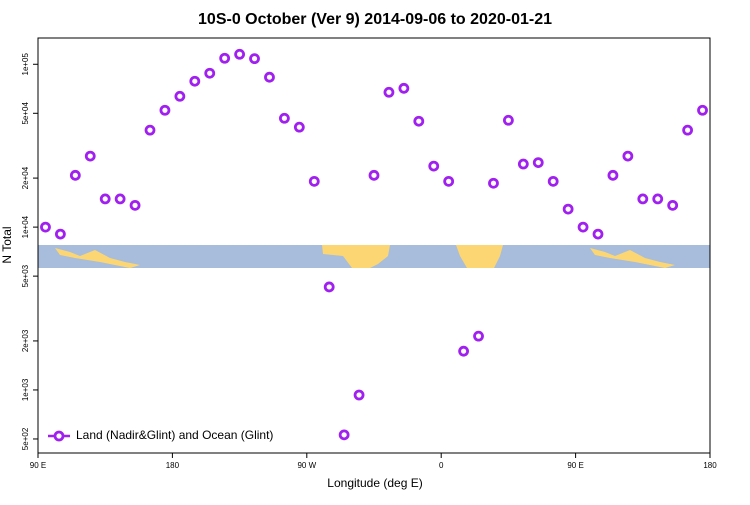 The width and height of the screenshot is (750, 505). I want to click on y-tick-label: 1e+04, so click(25, 226).